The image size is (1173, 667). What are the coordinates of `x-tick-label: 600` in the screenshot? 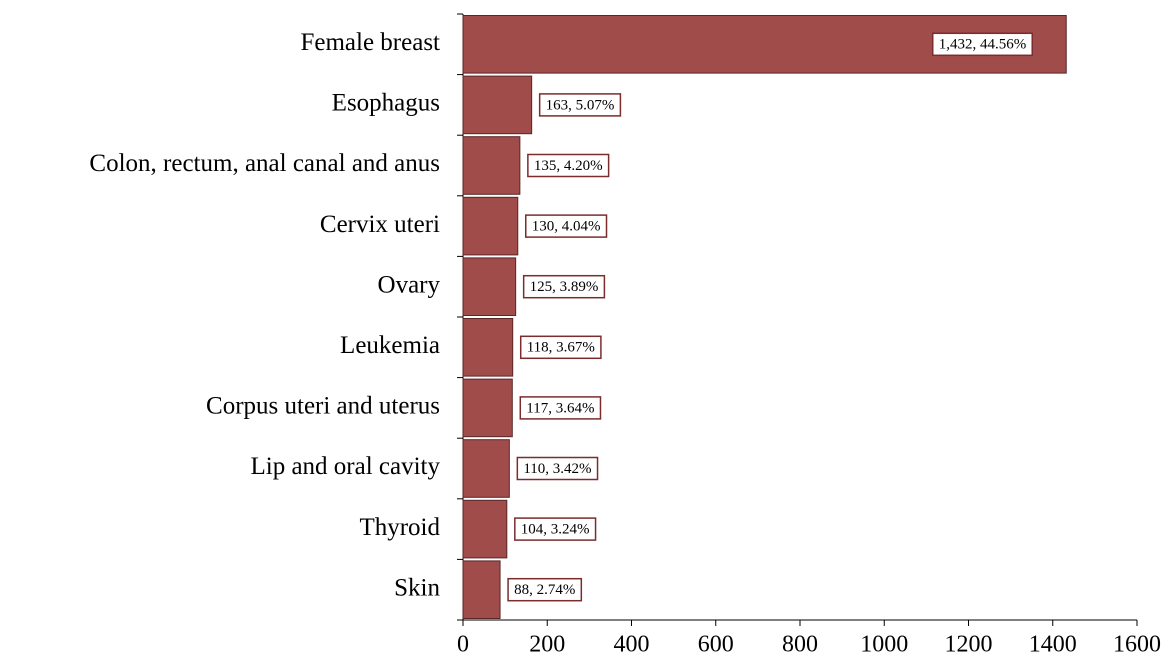 It's located at (716, 645).